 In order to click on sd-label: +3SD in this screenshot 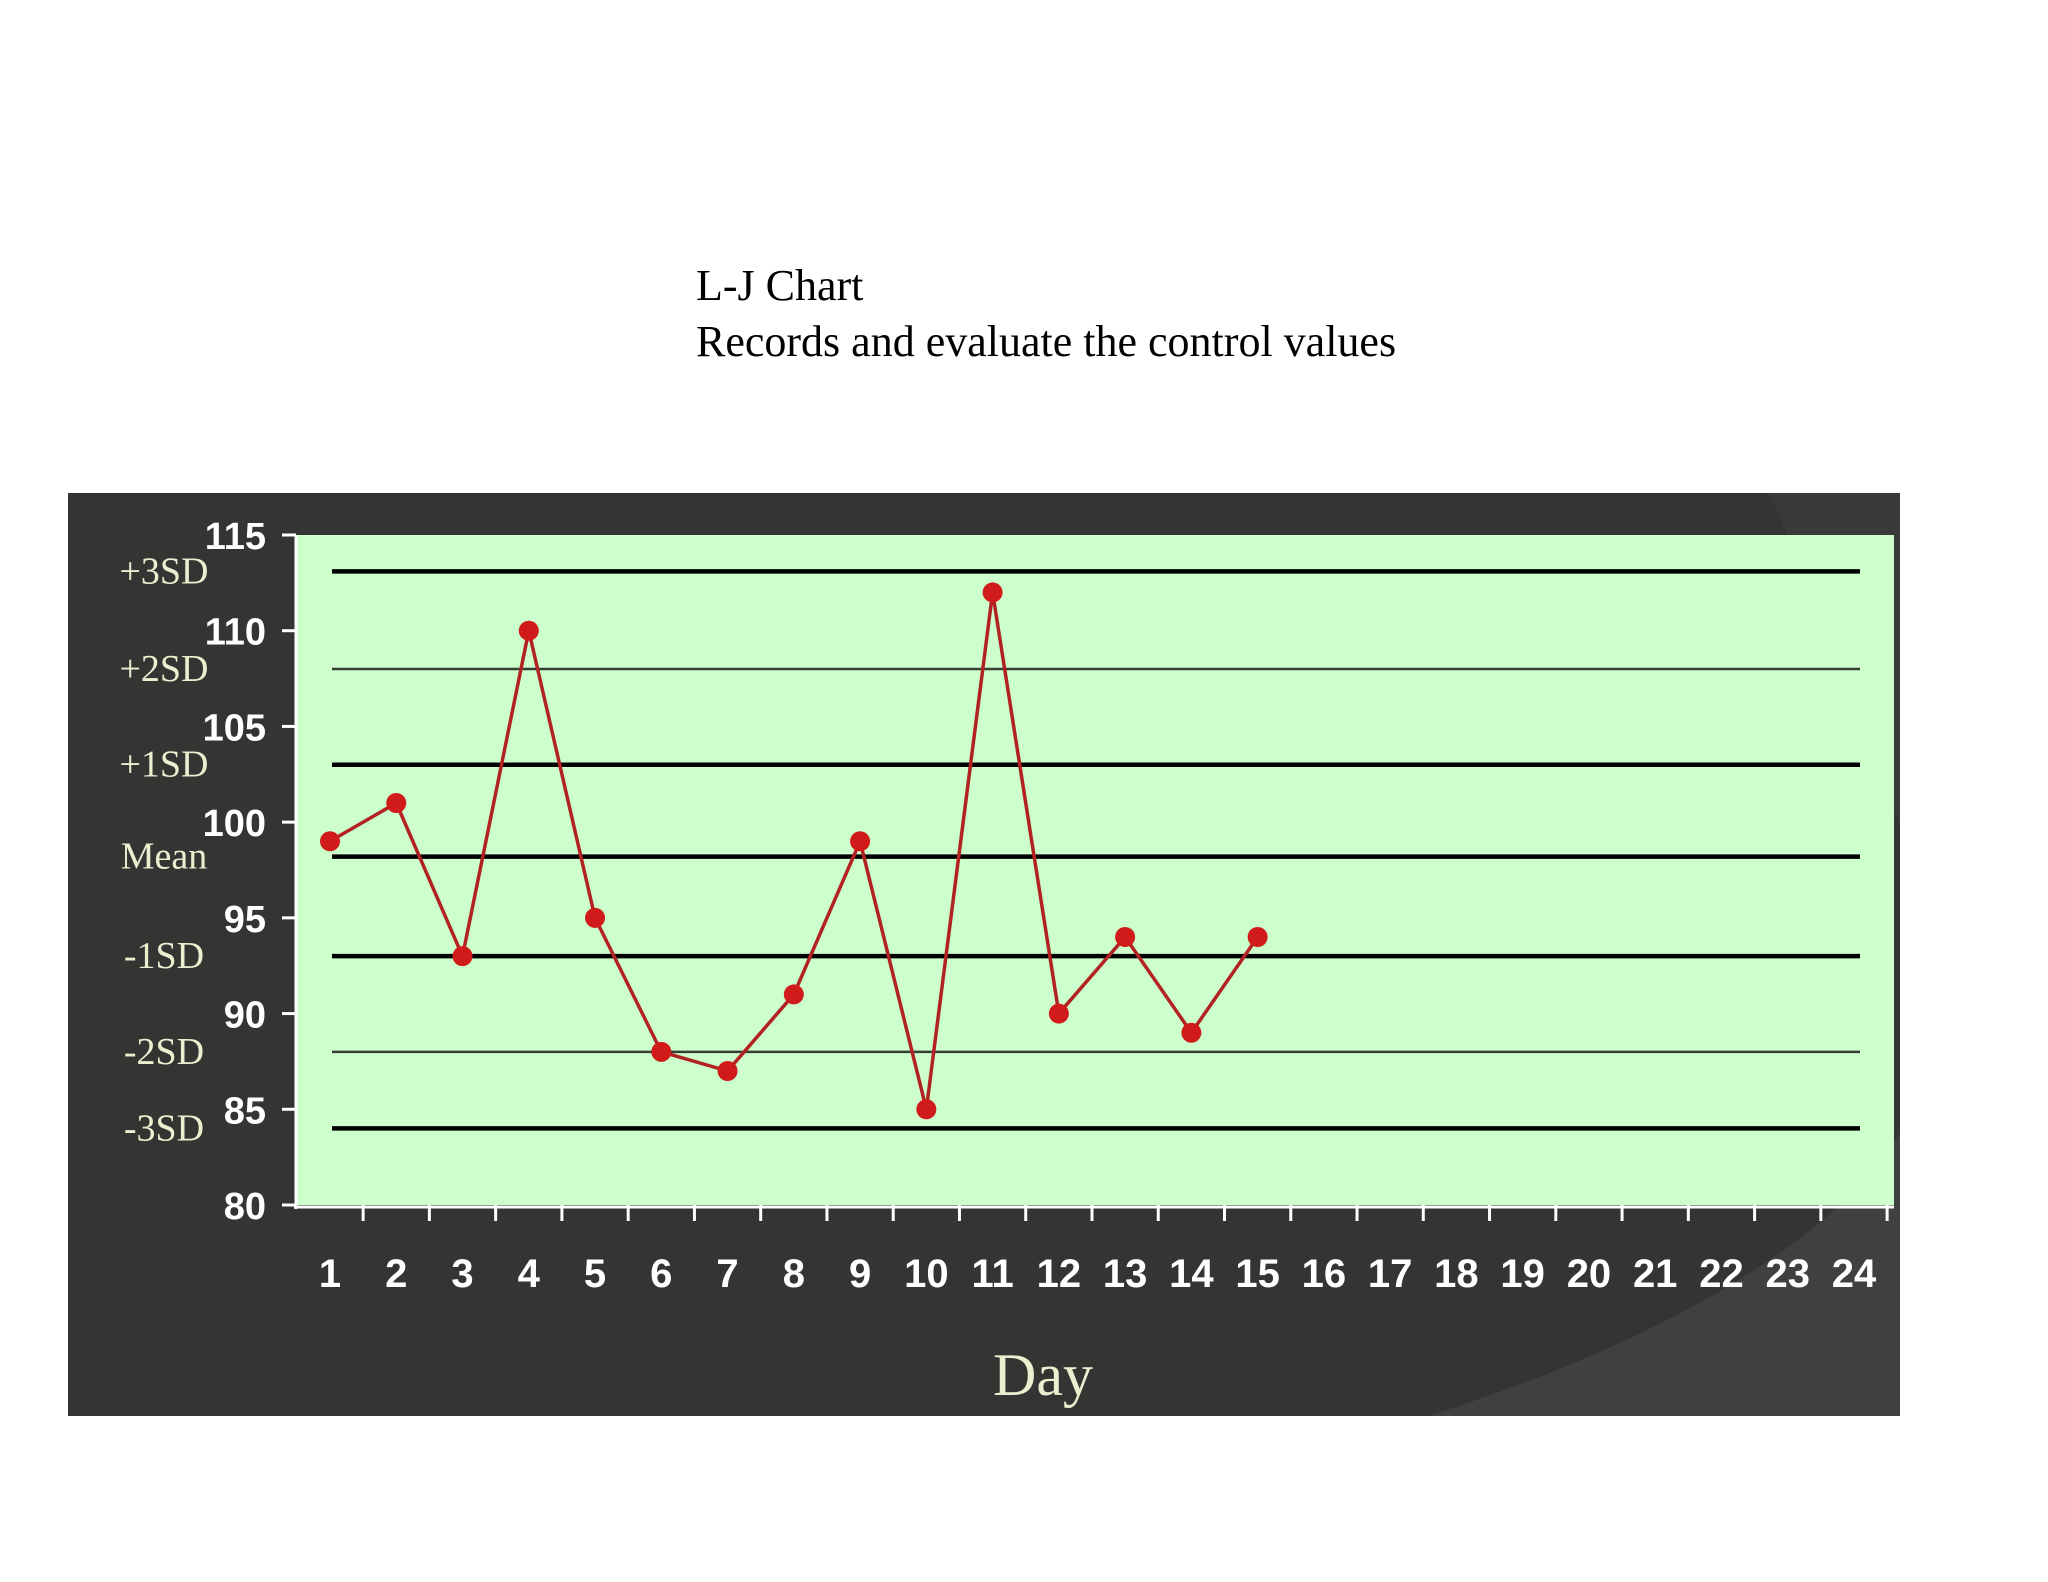, I will do `click(163, 571)`.